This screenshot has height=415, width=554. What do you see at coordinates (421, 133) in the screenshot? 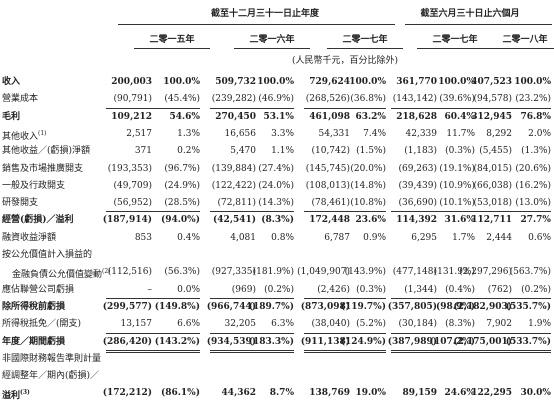
I see `amount-cell: 42,339` at bounding box center [421, 133].